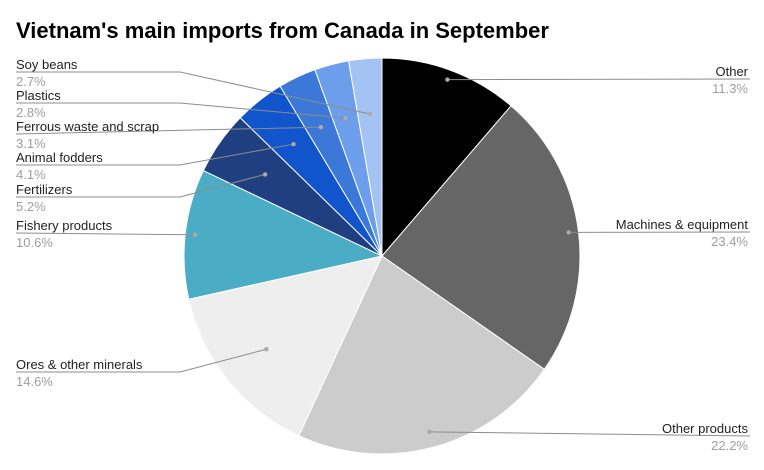 This screenshot has width=764, height=470. Describe the element at coordinates (31, 206) in the screenshot. I see `slice-value-fertilizers: 5.2%` at that location.